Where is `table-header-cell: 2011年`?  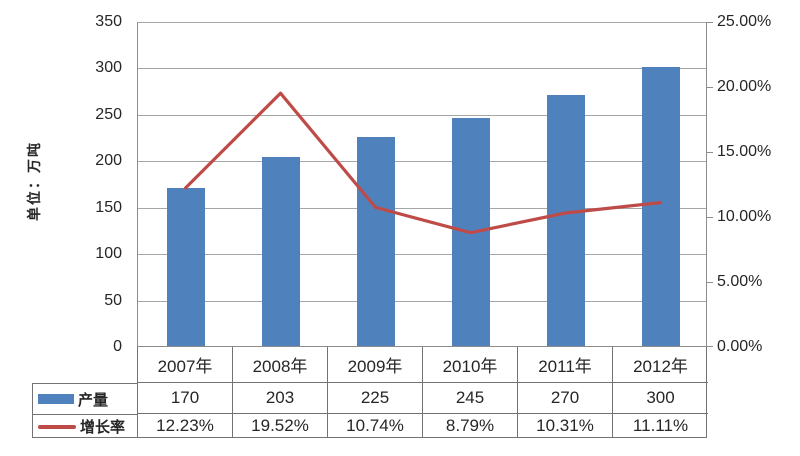
table-header-cell: 2011年 is located at coordinates (565, 365).